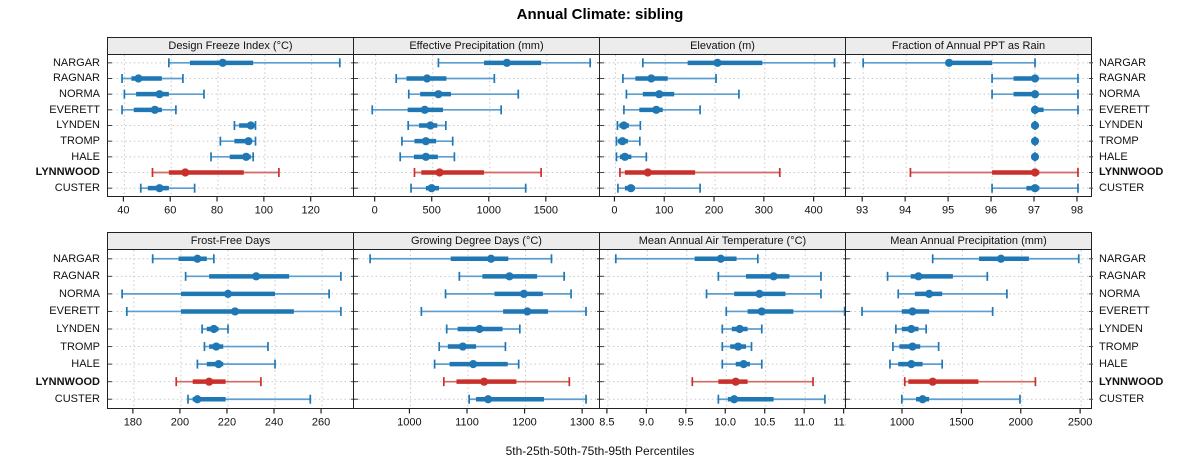  What do you see at coordinates (1123, 258) in the screenshot?
I see `site-label: NARGAR` at bounding box center [1123, 258].